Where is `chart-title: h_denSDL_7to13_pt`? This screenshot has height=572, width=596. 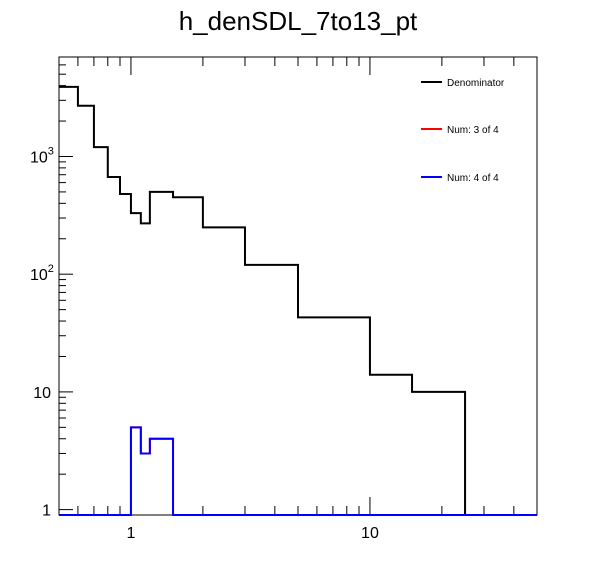 chart-title: h_denSDL_7to13_pt is located at coordinates (298, 21).